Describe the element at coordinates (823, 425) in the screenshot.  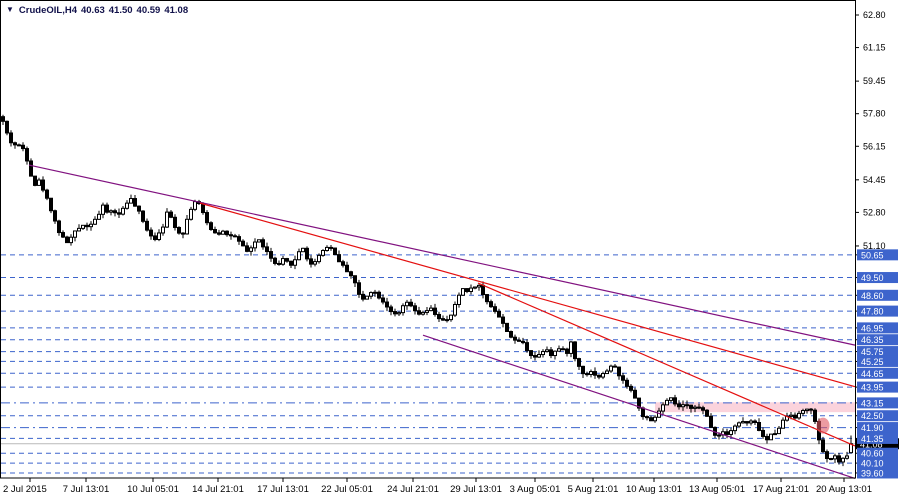
I see `highlight-dot` at that location.